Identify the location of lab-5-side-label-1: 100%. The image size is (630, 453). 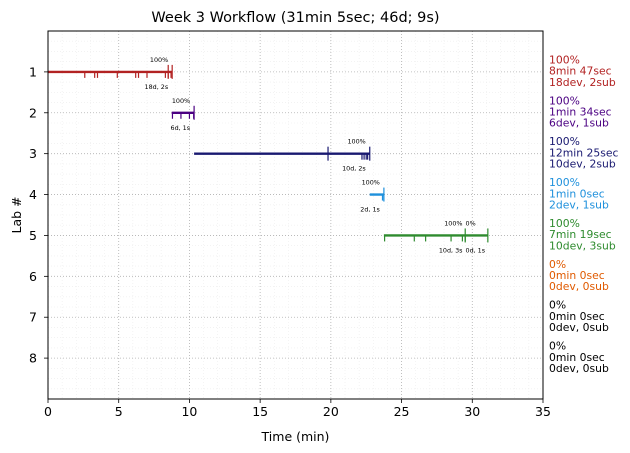
(564, 223).